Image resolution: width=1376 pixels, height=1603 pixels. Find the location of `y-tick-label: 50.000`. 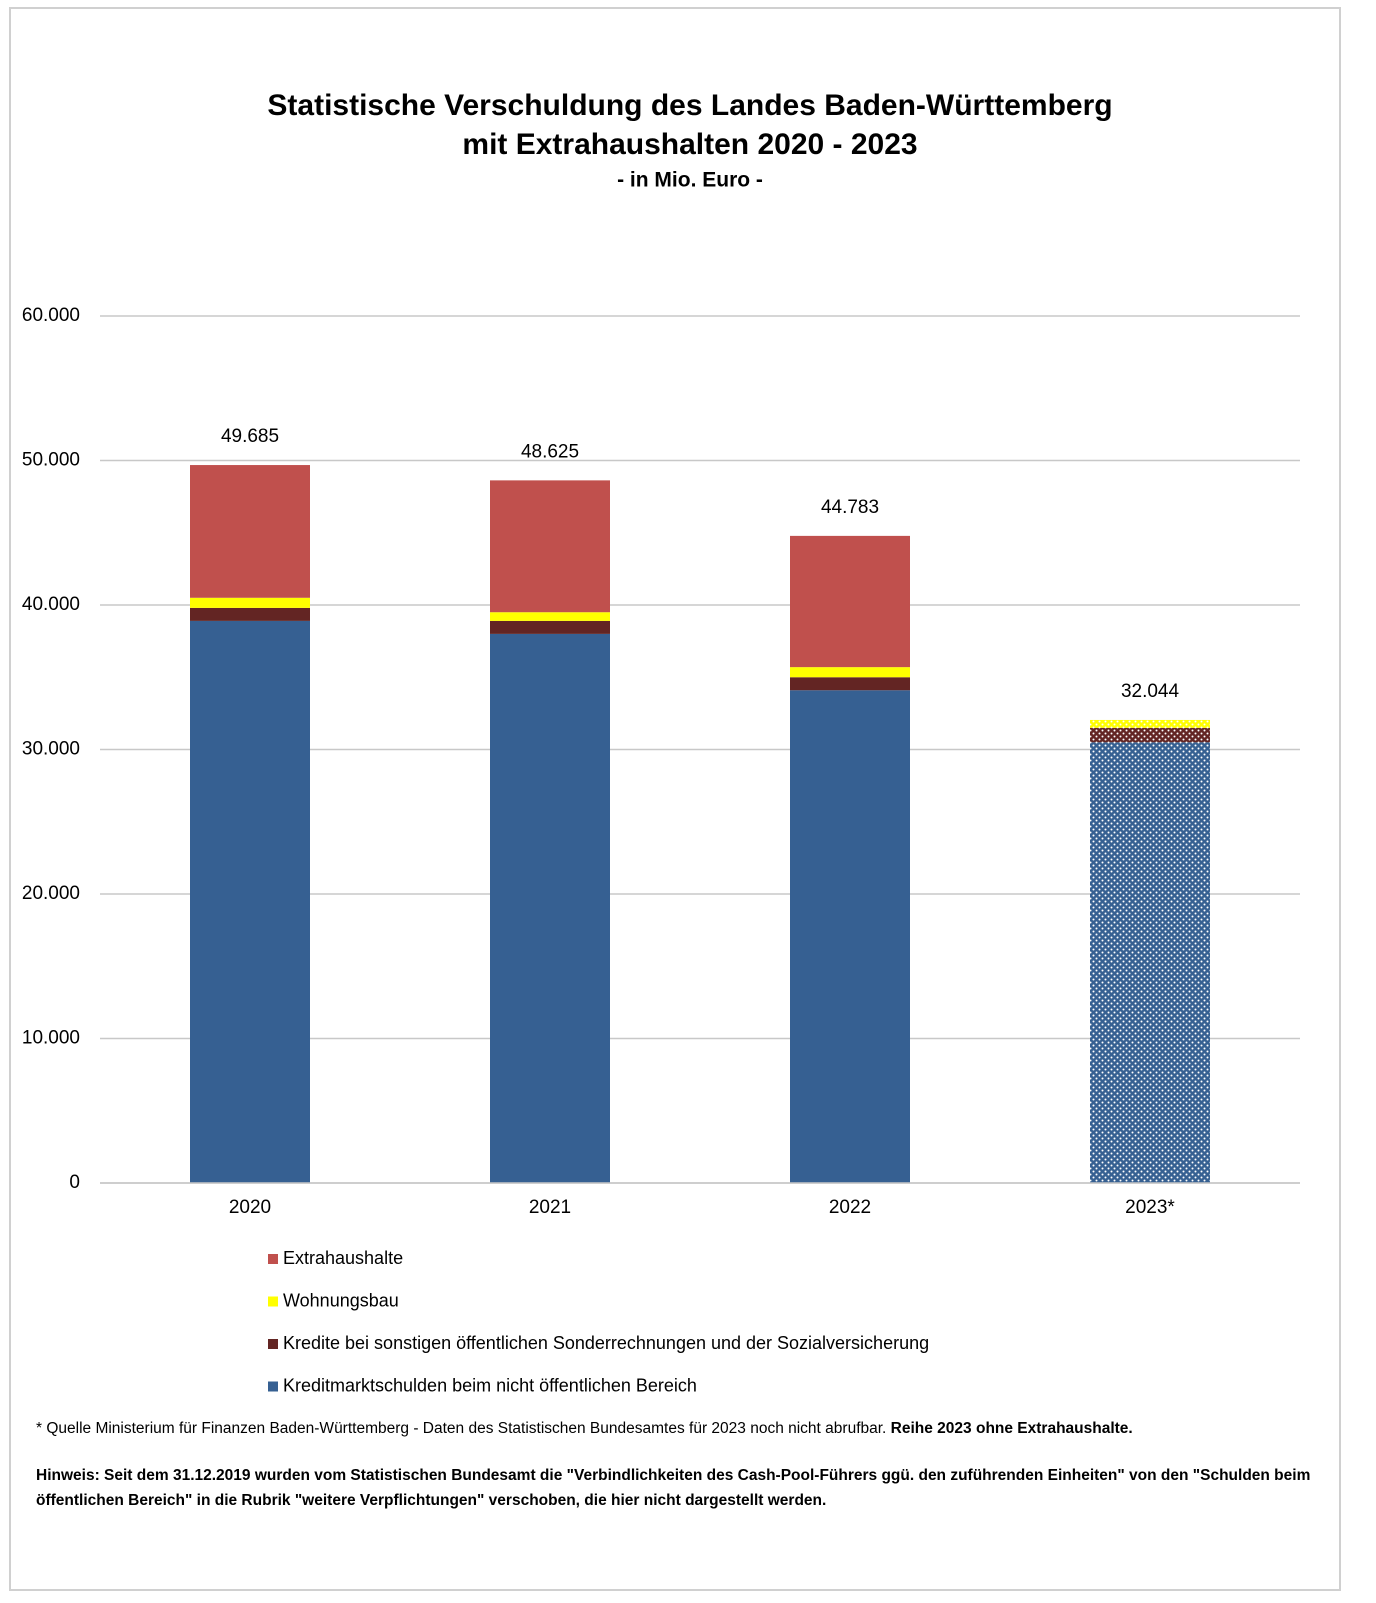

y-tick-label: 50.000 is located at coordinates (51, 460).